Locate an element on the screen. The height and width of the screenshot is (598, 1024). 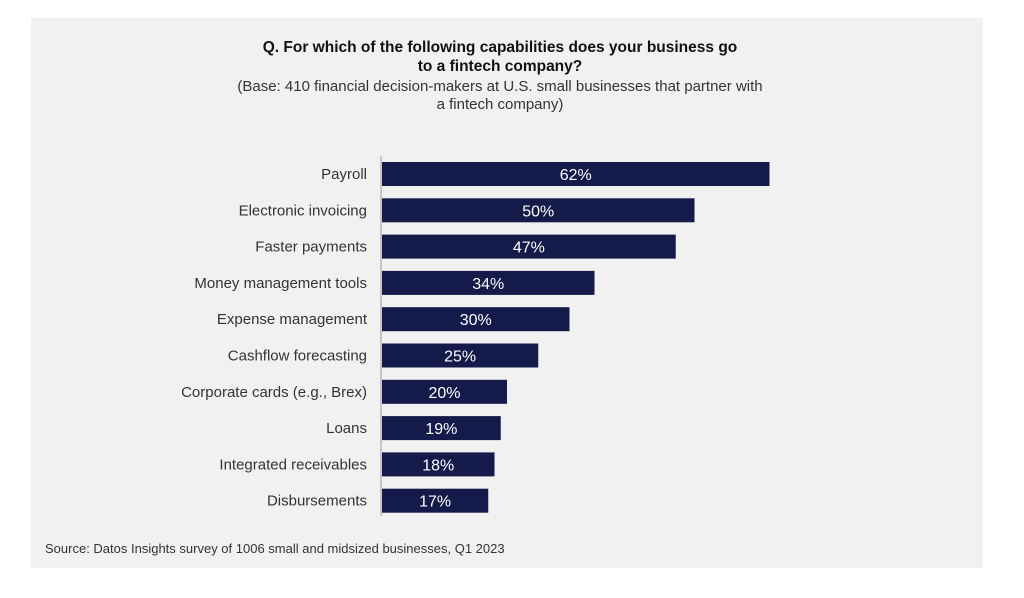
data-label: 25% is located at coordinates (460, 357).